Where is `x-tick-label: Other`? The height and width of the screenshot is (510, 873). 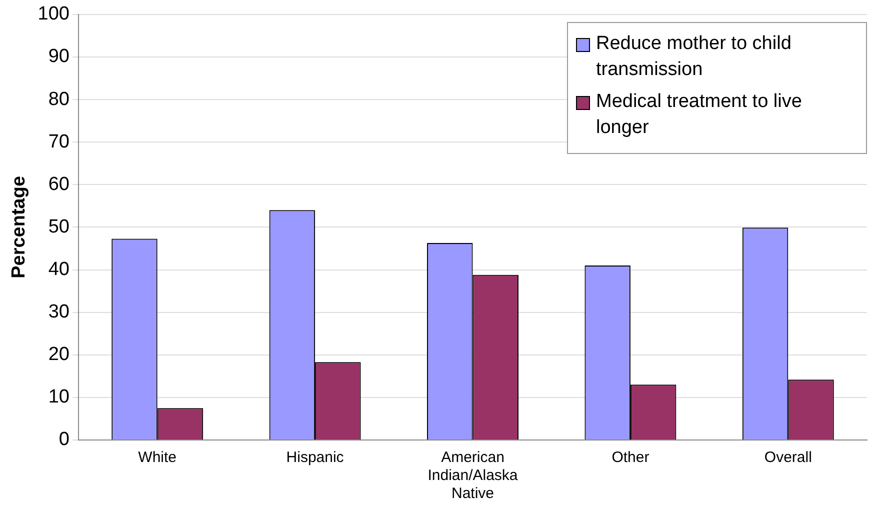 x-tick-label: Other is located at coordinates (631, 457).